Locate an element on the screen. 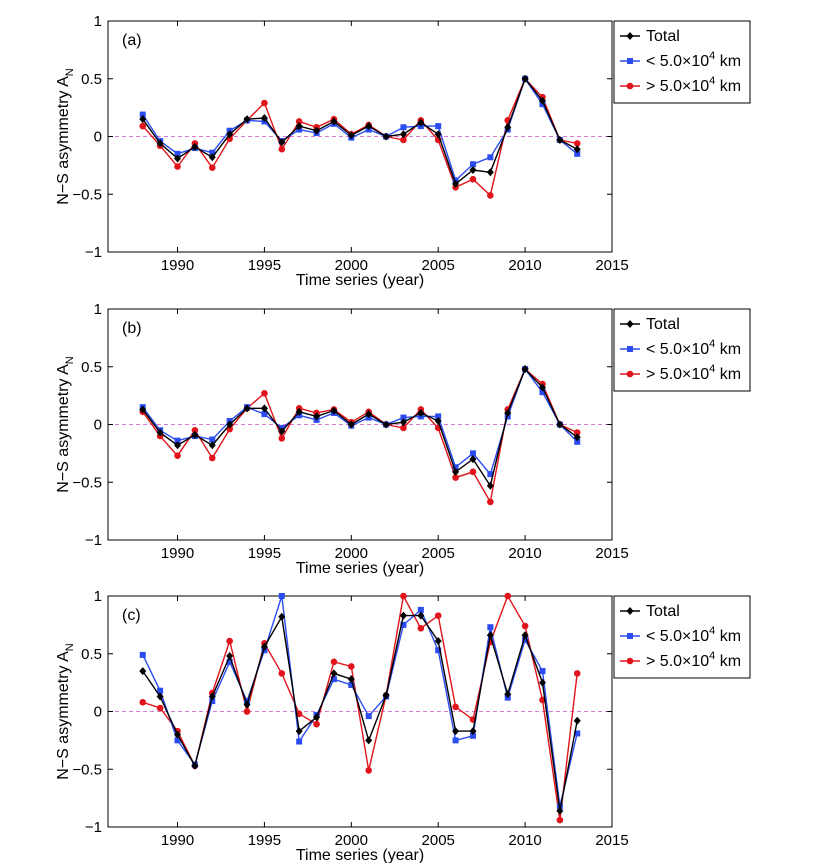 The image size is (830, 863). legend: Total < 5.0×104 km > 5.0×104 km is located at coordinates (682, 637).